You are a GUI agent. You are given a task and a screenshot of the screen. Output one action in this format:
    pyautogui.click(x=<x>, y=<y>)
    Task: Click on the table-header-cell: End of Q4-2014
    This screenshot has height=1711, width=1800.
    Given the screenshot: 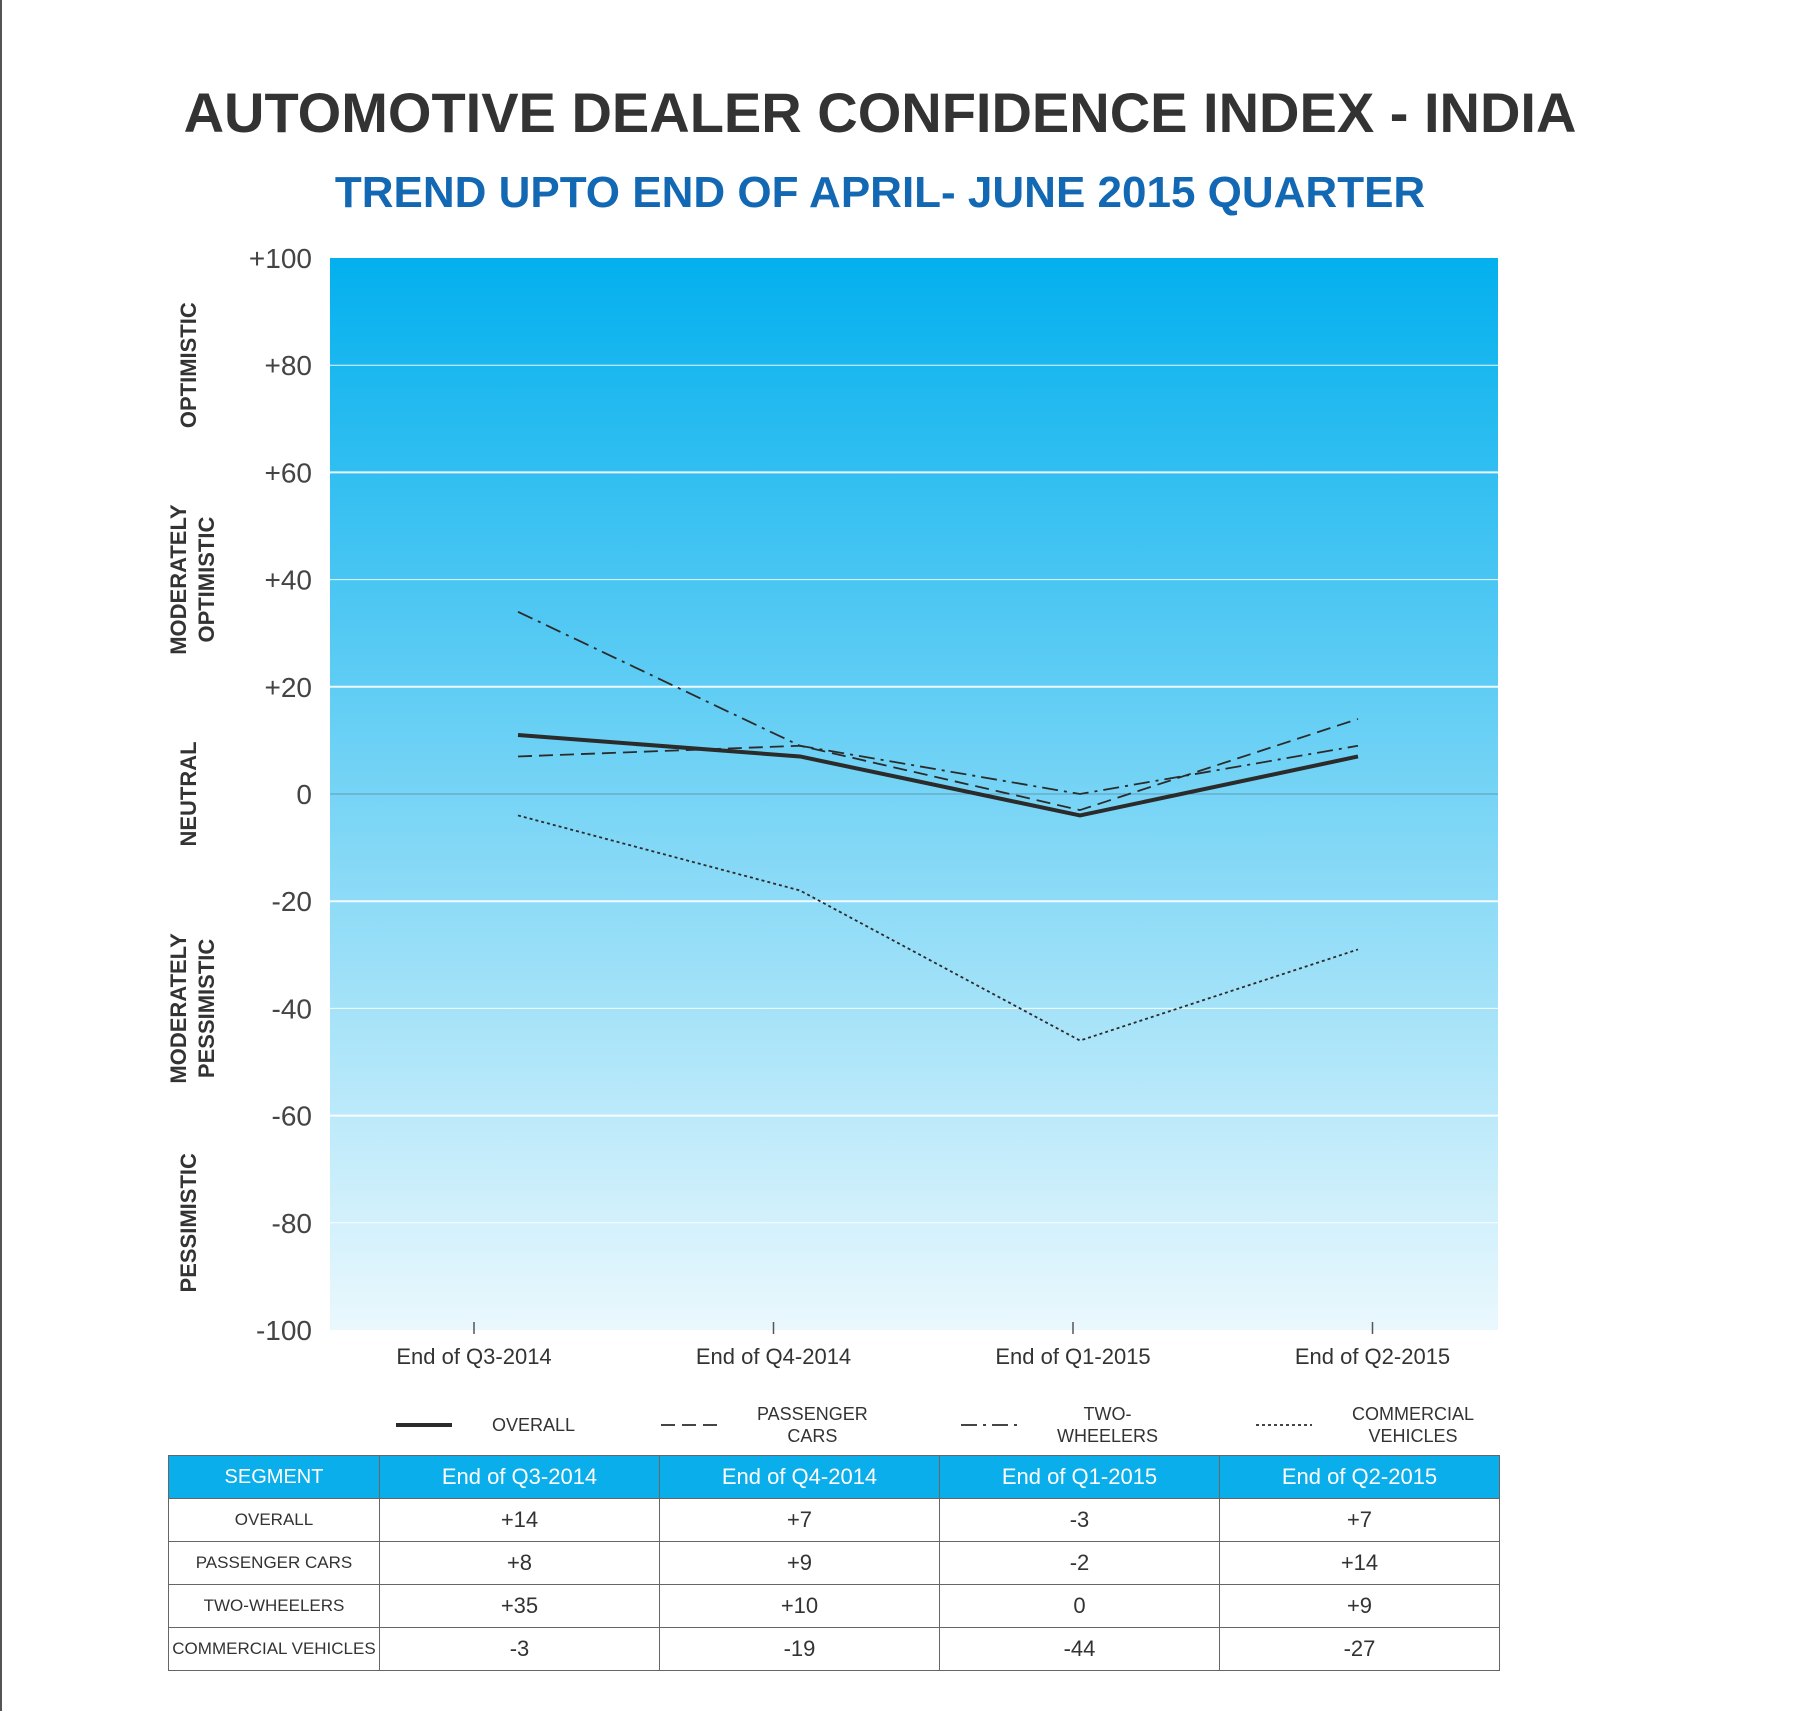 What is the action you would take?
    pyautogui.click(x=799, y=1477)
    